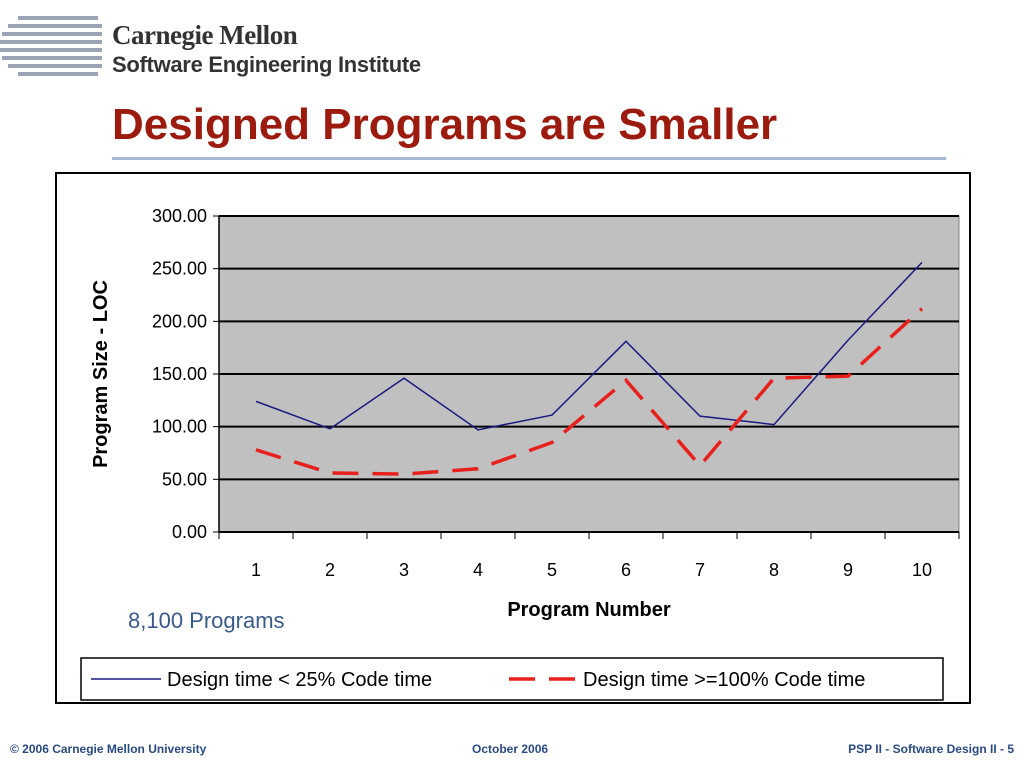 The height and width of the screenshot is (768, 1024). Describe the element at coordinates (774, 570) in the screenshot. I see `x-tick-label: 8` at that location.